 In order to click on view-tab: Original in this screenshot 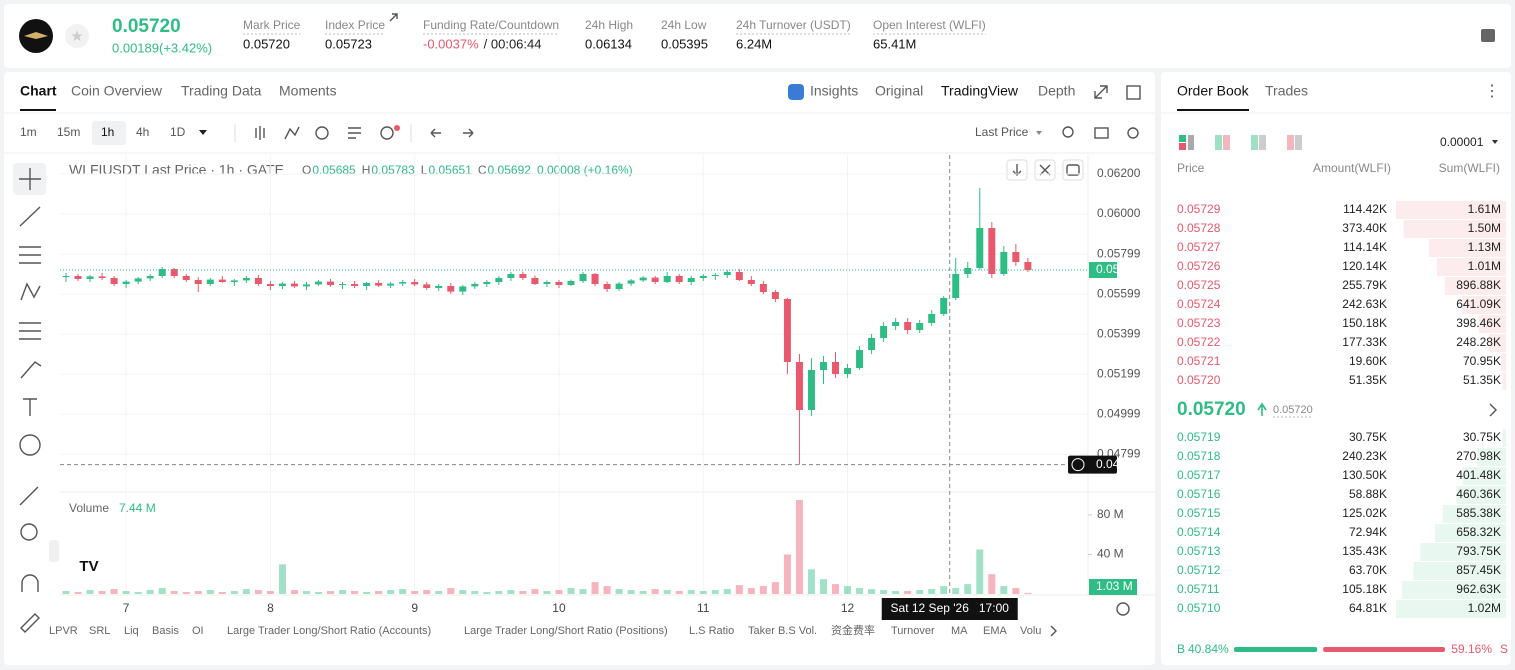, I will do `click(899, 91)`.